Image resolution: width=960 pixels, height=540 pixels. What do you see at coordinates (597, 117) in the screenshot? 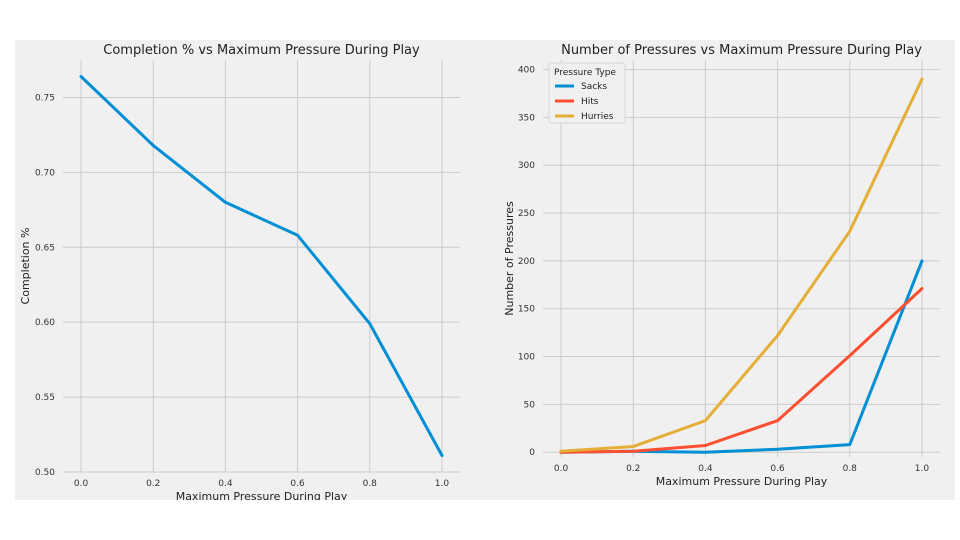
I see `legend-label-hurries: Hurries` at bounding box center [597, 117].